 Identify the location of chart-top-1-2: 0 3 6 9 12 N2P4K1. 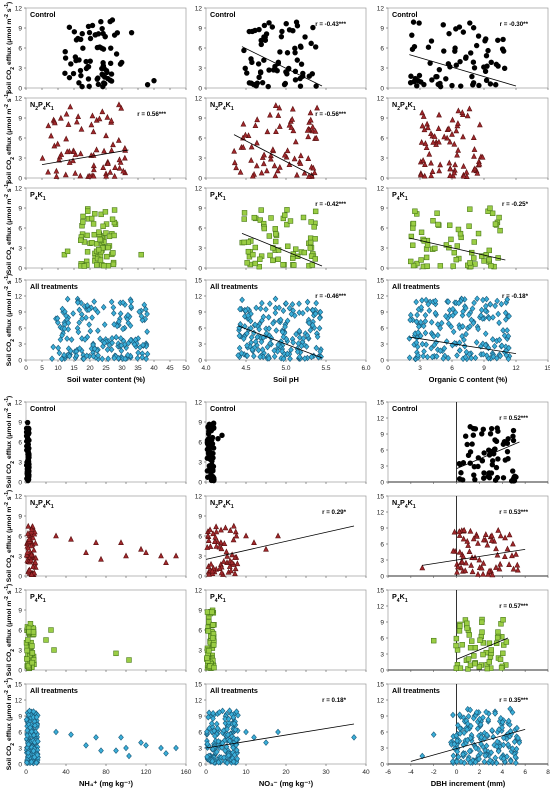
(463, 139).